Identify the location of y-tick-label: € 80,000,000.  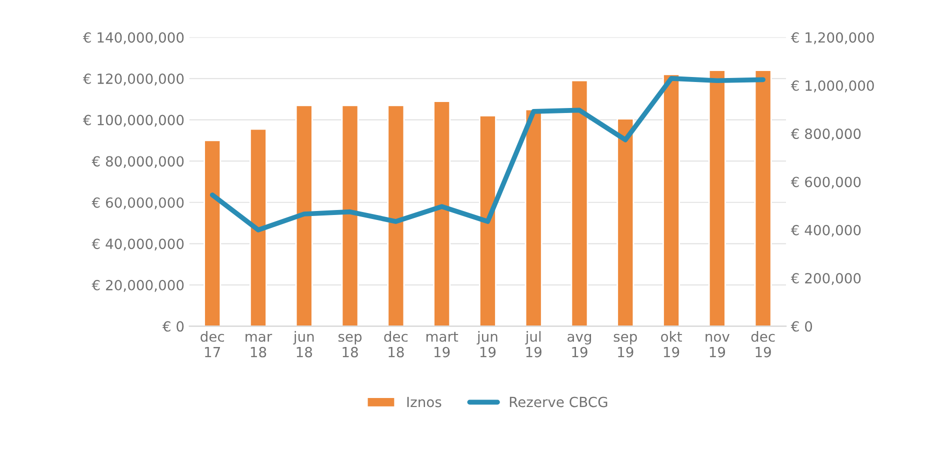
(138, 162).